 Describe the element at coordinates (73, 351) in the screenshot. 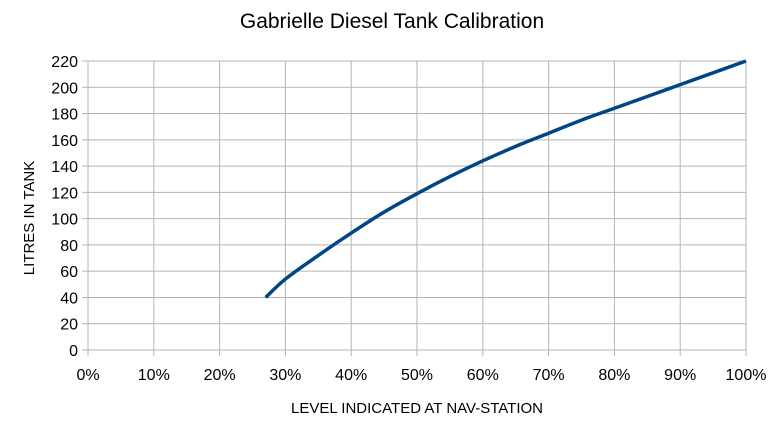

I see `y-tick-label: 0` at that location.